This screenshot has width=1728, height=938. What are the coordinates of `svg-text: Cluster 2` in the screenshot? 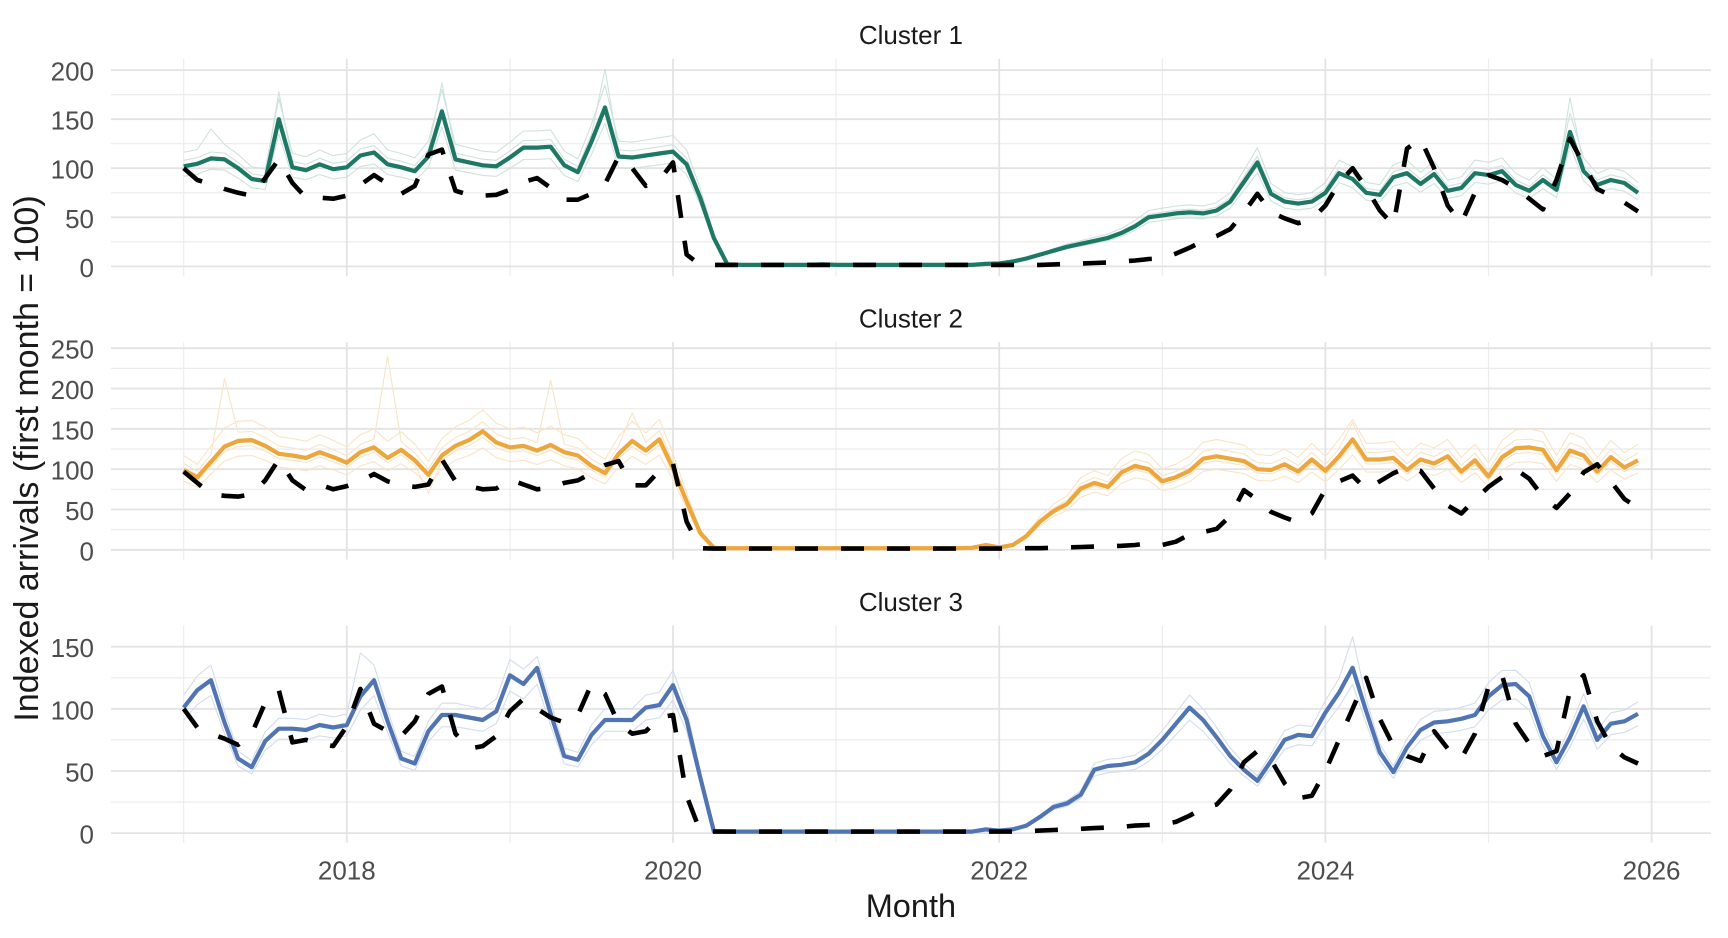 It's located at (911, 318).